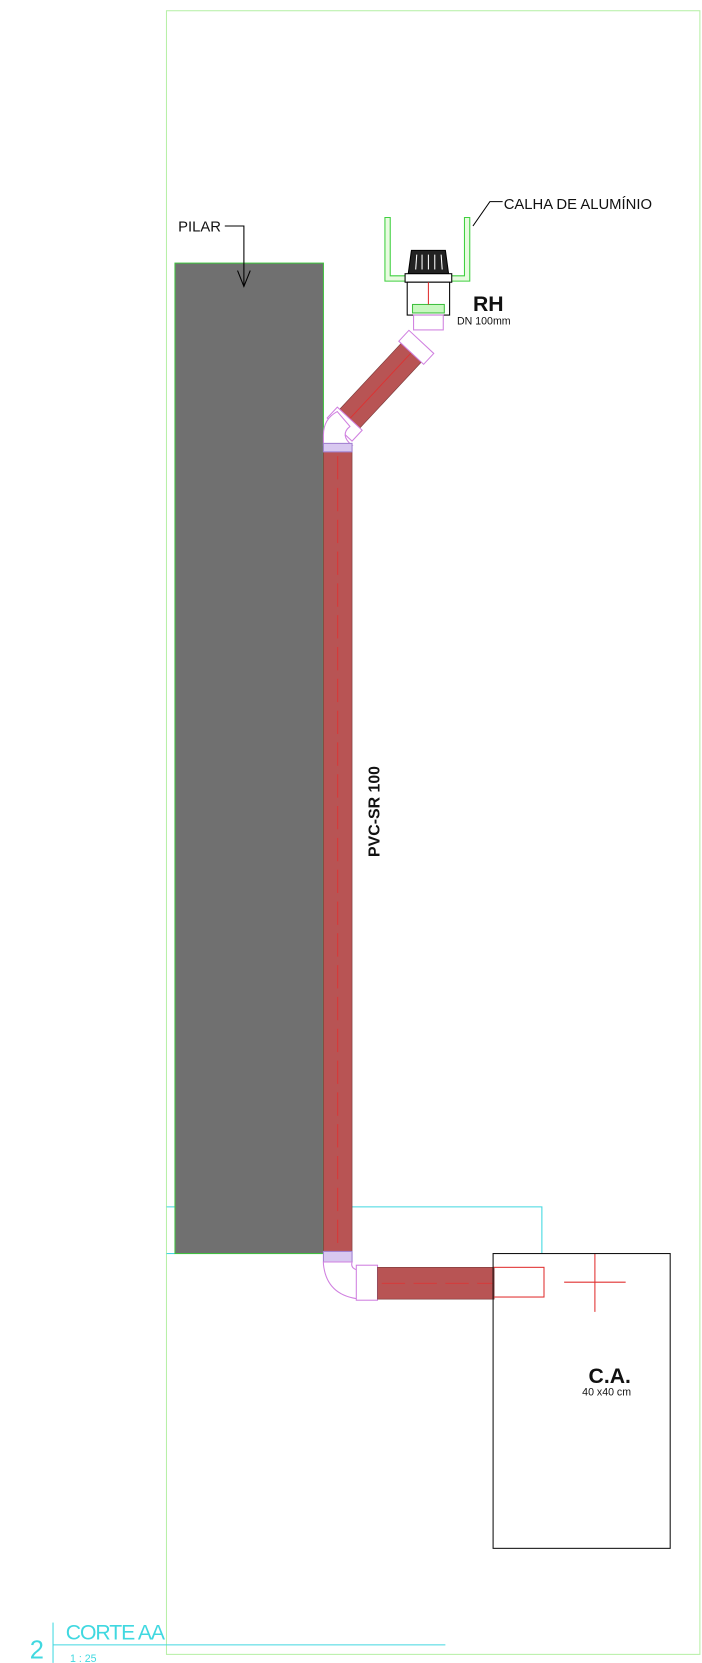 This screenshot has width=702, height=1663. I want to click on pipe-end, so click(518, 1282).